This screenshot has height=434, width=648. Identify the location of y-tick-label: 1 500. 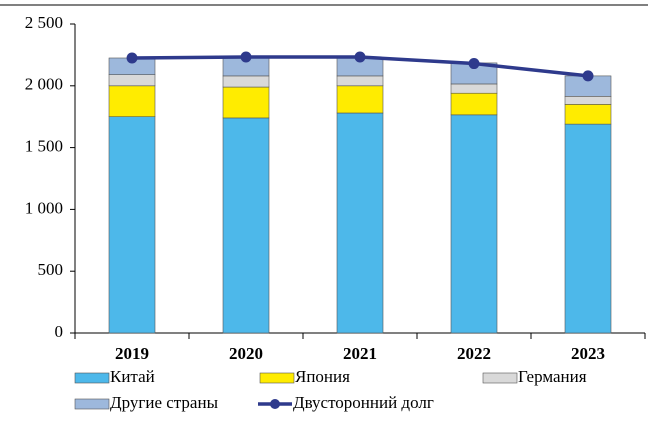
(44, 146).